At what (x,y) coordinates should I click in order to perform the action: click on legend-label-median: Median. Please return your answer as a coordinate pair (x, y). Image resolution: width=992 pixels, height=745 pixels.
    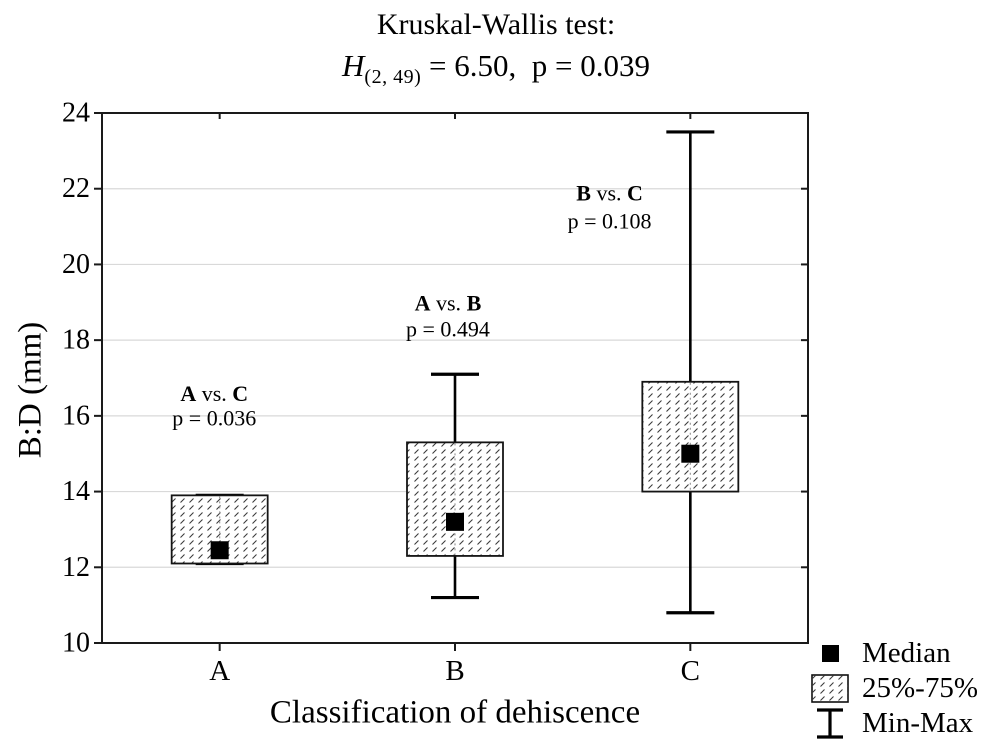
    Looking at the image, I should click on (906, 653).